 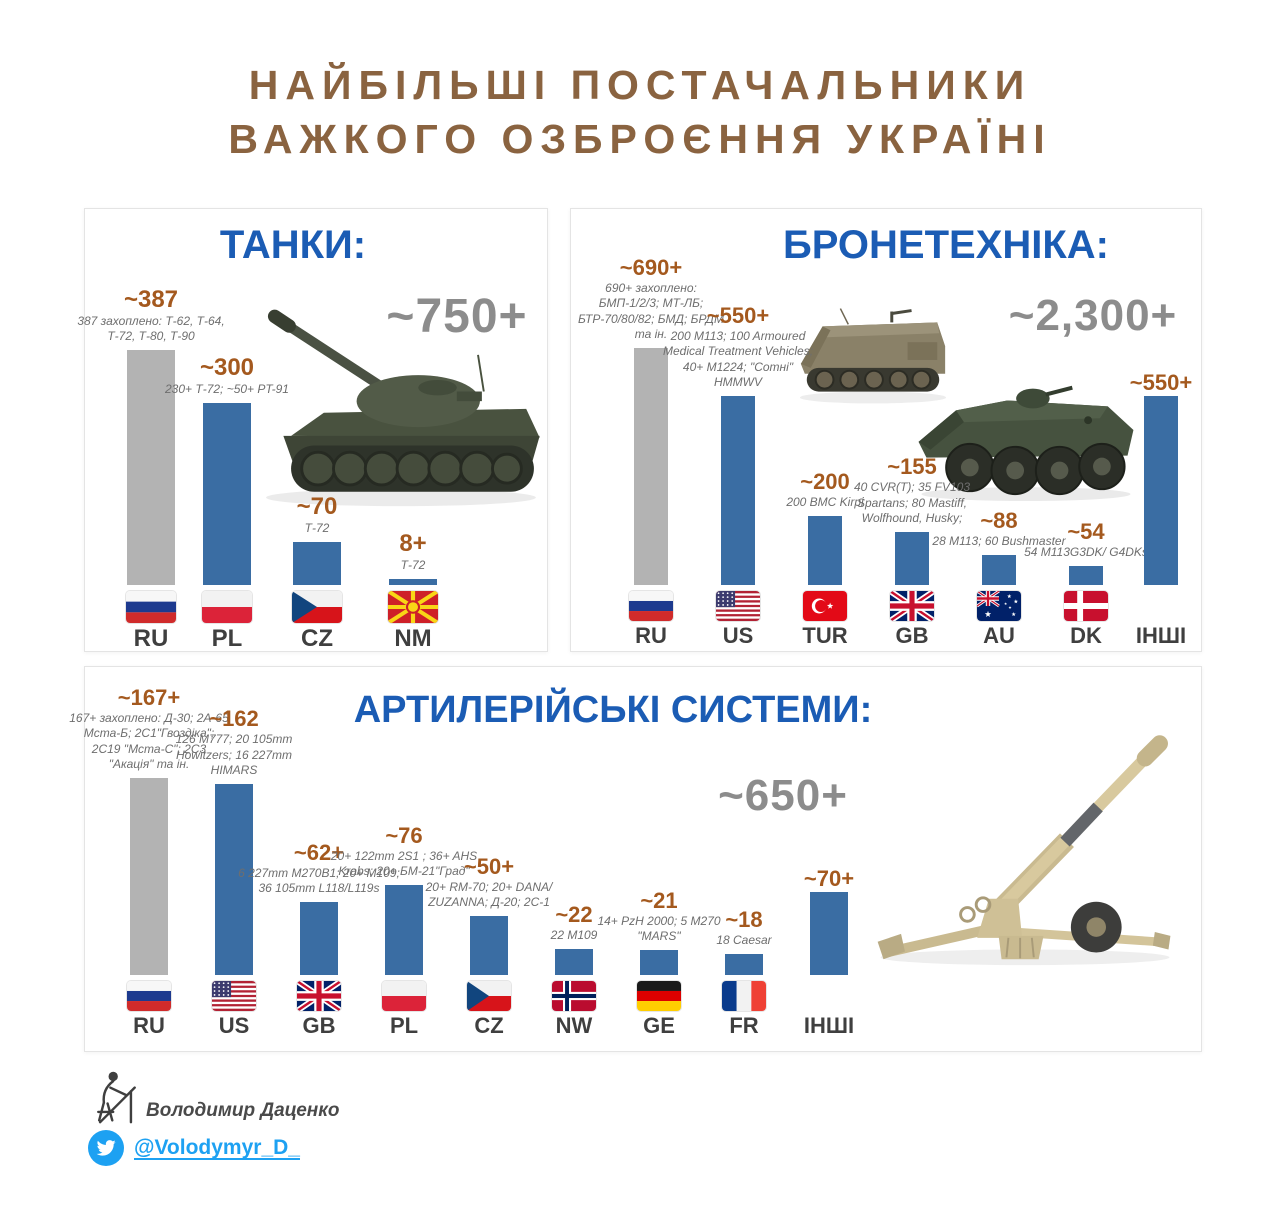 What do you see at coordinates (744, 964) in the screenshot?
I see `bar-FR` at bounding box center [744, 964].